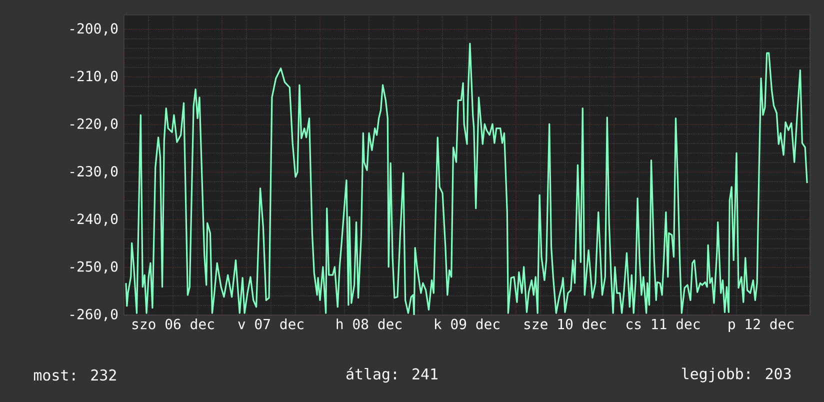 This screenshot has width=824, height=402. What do you see at coordinates (761, 325) in the screenshot?
I see `x-tick-label: p 12 dec` at bounding box center [761, 325].